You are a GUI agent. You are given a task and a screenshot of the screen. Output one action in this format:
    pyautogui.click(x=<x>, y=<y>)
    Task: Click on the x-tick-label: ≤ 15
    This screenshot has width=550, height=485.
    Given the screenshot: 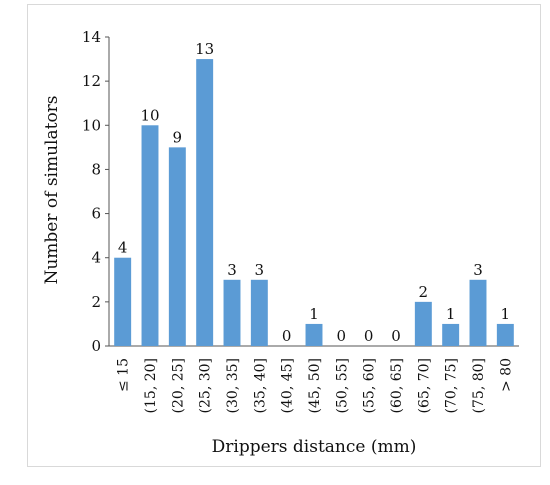 What is the action you would take?
    pyautogui.click(x=124, y=375)
    